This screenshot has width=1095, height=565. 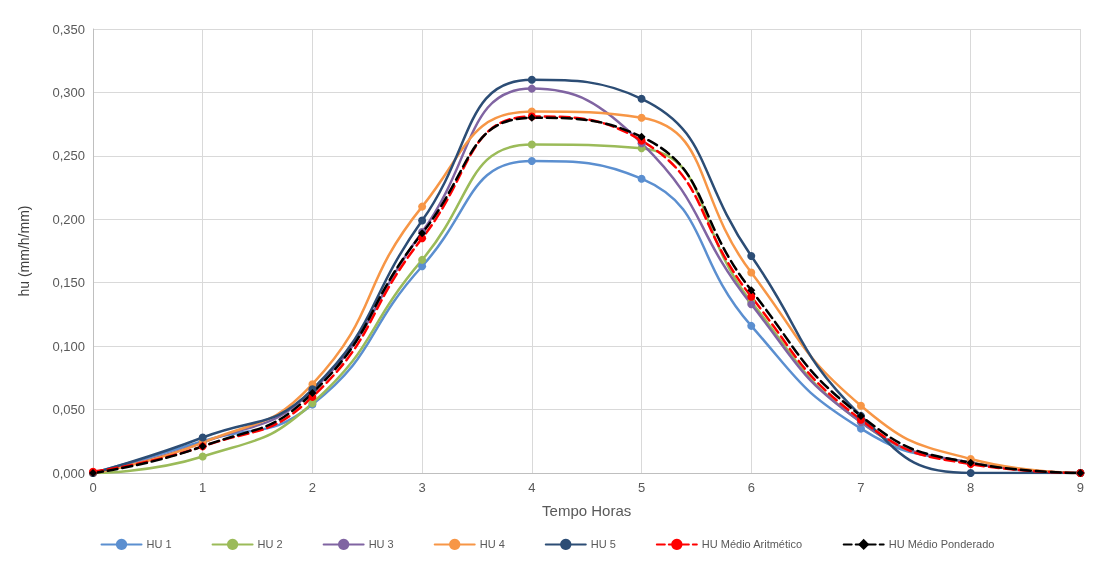 I want to click on x-tick-label: 5, so click(x=641, y=487).